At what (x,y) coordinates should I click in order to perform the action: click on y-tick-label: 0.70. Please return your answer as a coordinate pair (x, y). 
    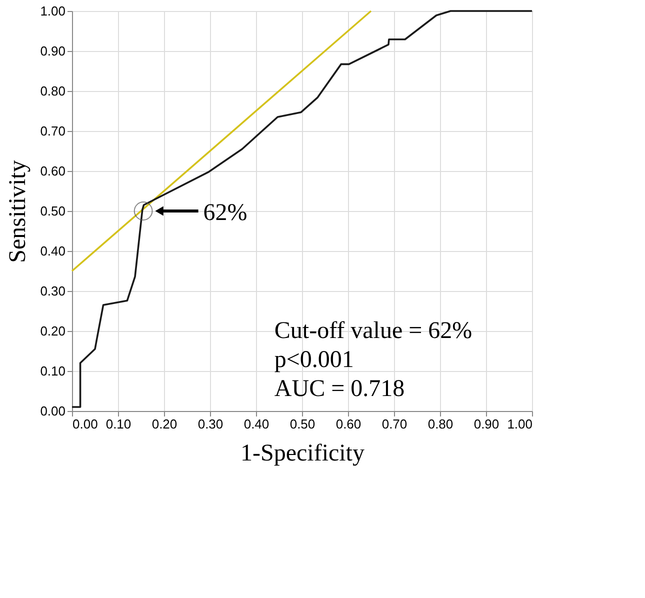
    Looking at the image, I should click on (53, 131).